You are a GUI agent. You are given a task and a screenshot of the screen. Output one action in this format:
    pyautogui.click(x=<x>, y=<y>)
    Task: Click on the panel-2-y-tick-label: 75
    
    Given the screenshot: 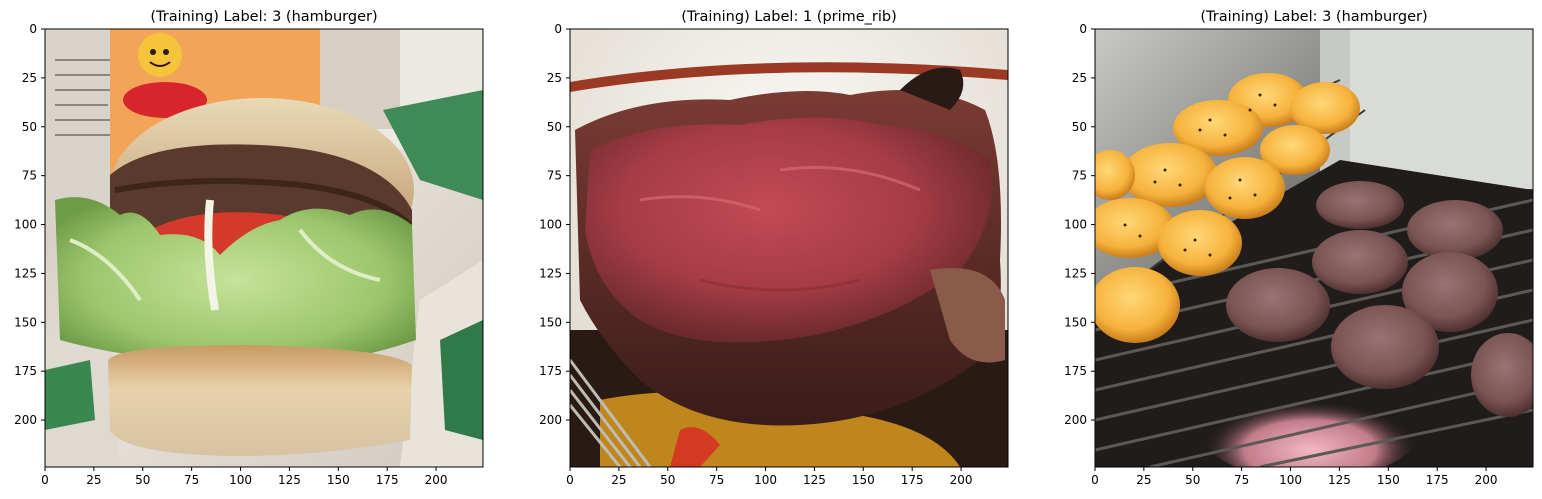 What is the action you would take?
    pyautogui.click(x=554, y=176)
    